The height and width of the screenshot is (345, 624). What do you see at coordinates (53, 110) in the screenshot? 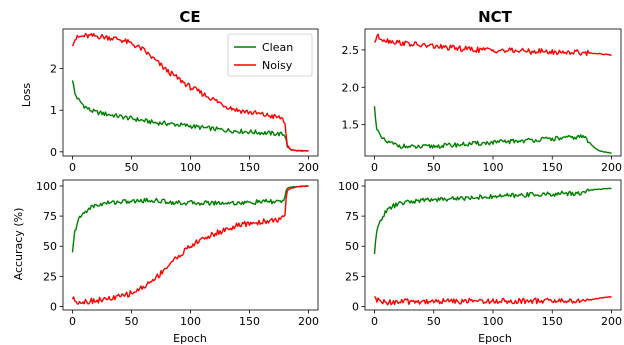
I see `y-tick-label: 1` at bounding box center [53, 110].